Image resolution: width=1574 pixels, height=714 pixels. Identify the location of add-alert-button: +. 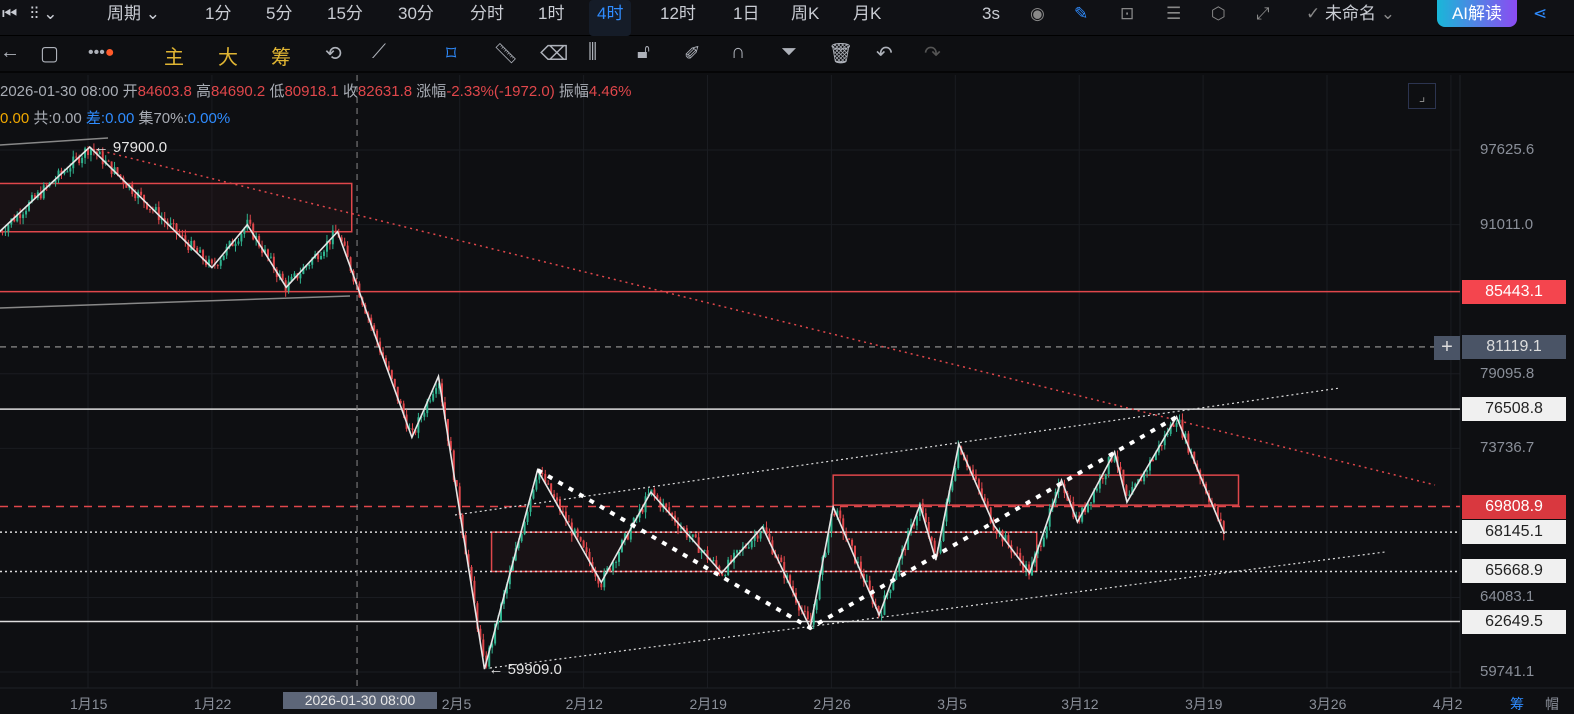
(1447, 348).